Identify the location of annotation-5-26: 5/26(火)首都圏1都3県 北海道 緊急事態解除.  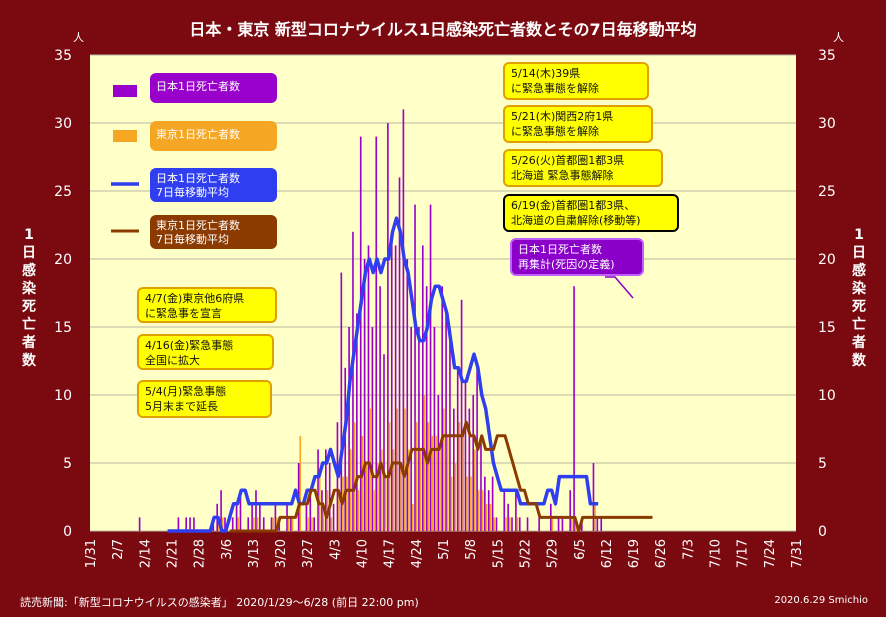
(583, 168).